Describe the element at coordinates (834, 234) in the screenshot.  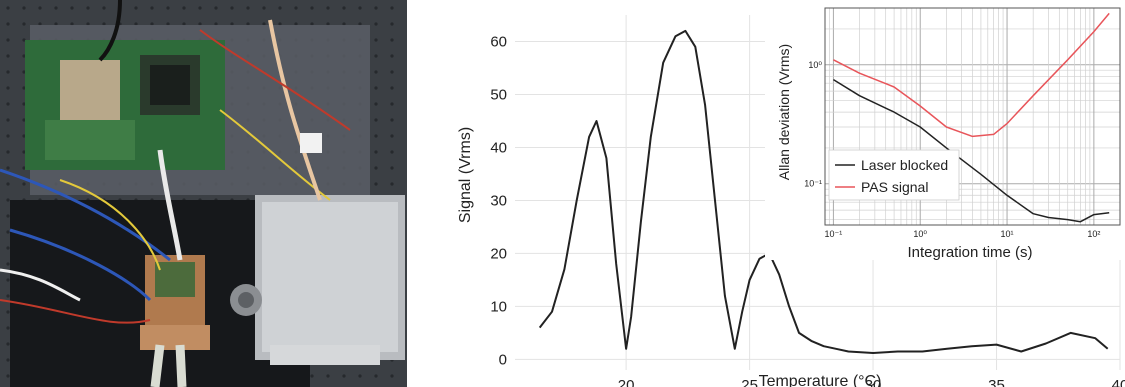
I see `inset-x-tick-label: 10⁻¹` at that location.